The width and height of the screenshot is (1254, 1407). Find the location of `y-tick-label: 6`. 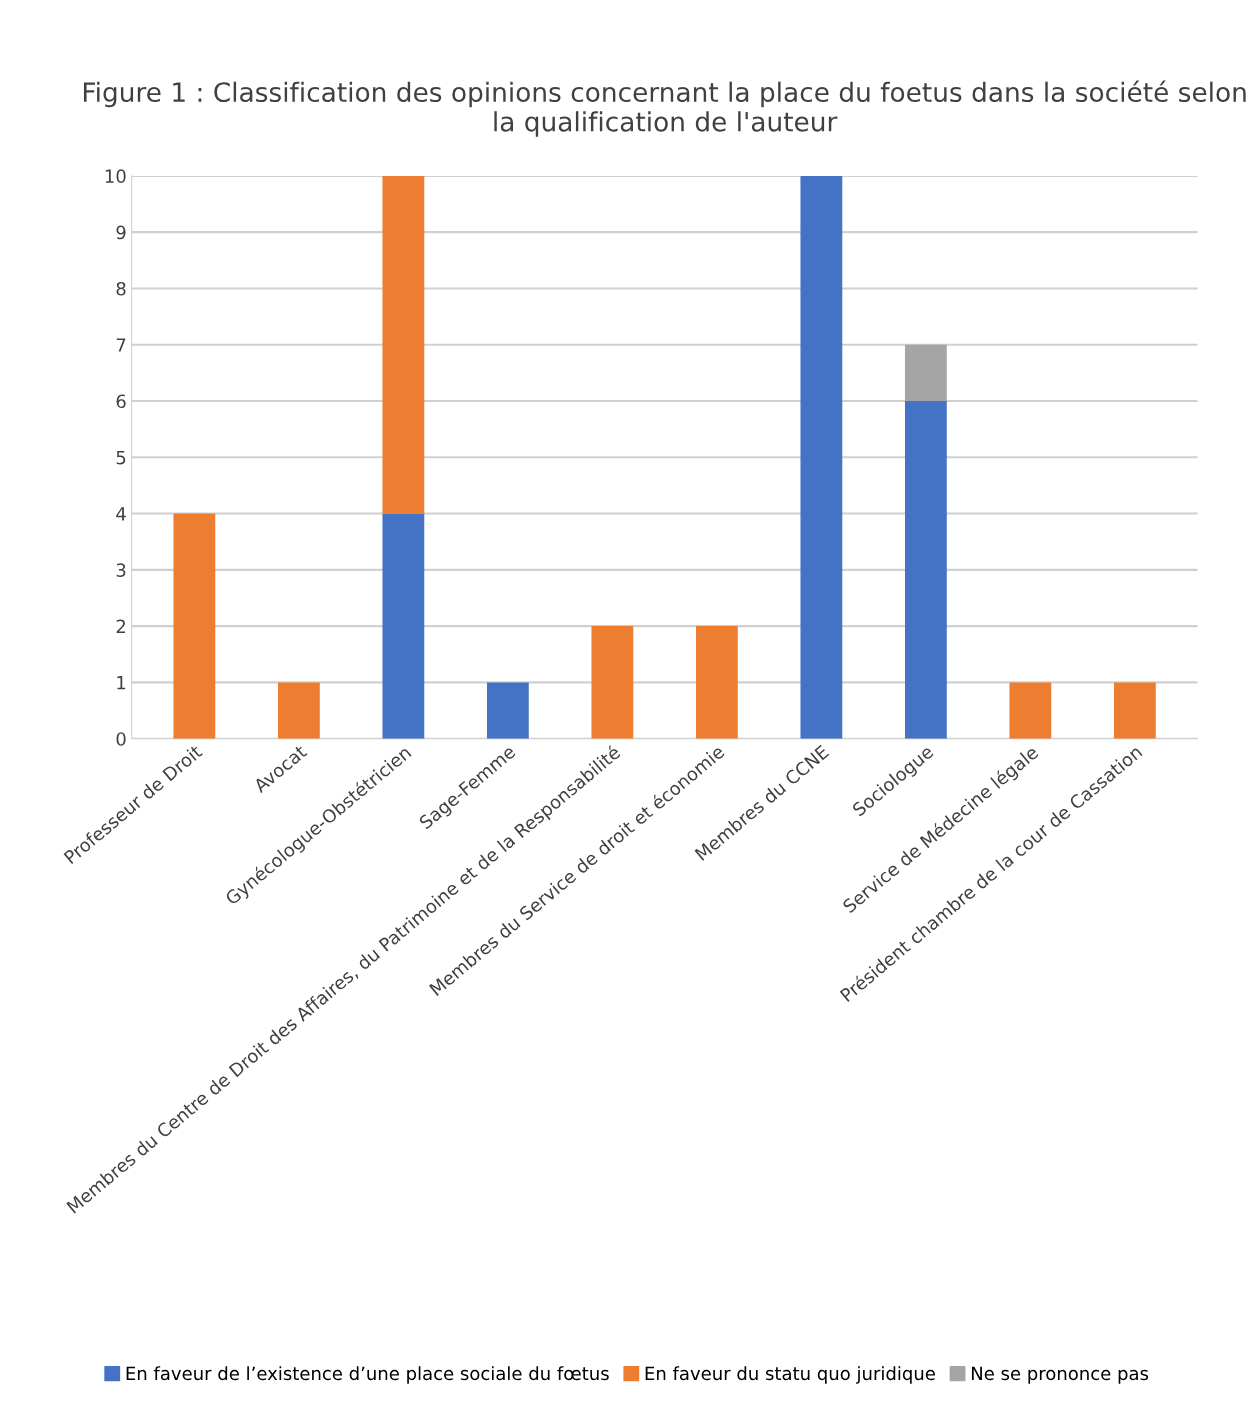

y-tick-label: 6 is located at coordinates (121, 401).